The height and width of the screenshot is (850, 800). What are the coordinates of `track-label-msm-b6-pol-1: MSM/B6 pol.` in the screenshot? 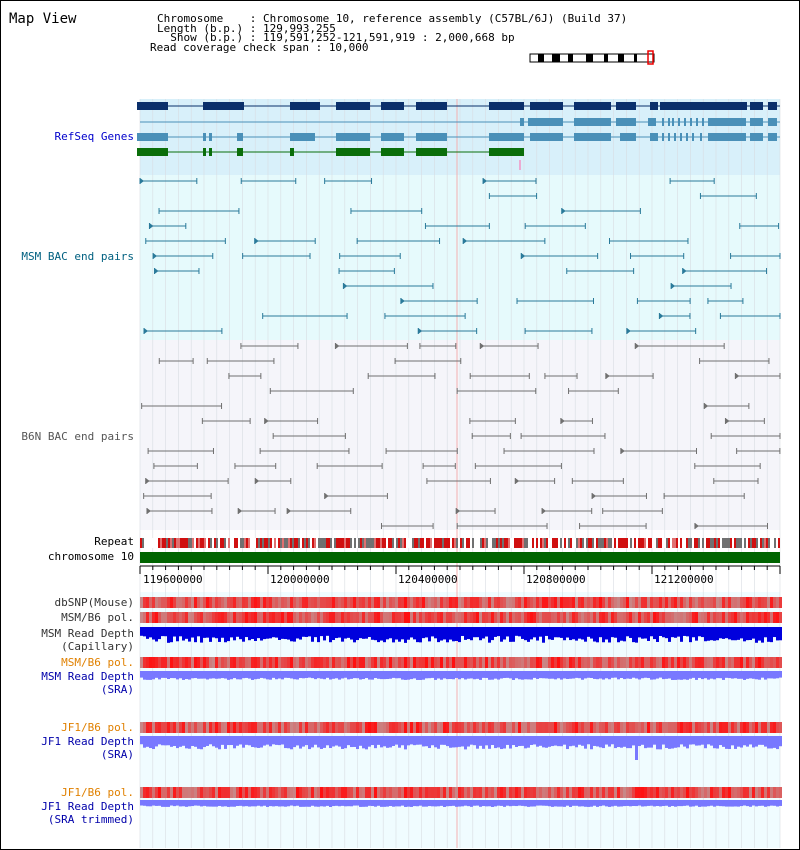 It's located at (97, 617).